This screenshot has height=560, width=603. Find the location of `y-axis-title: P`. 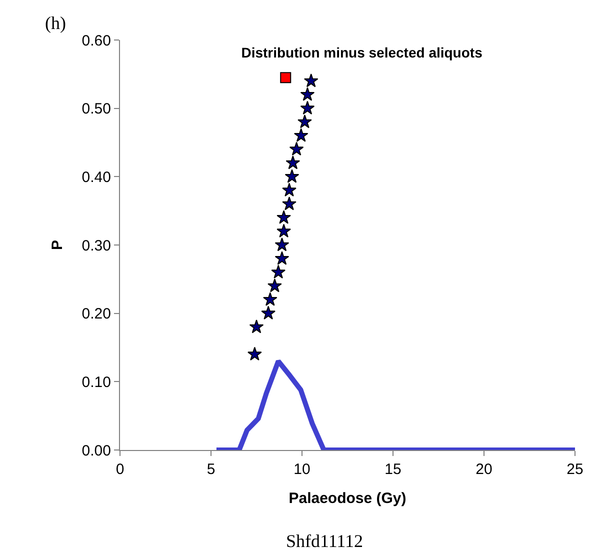

y-axis-title: P is located at coordinates (57, 245).